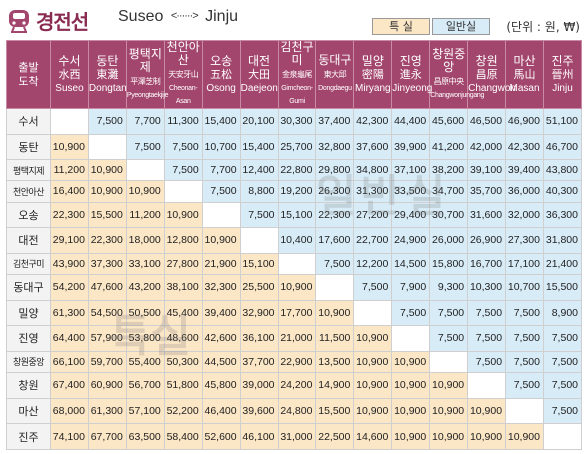  I want to click on column-station-roman: Masan, so click(524, 88).